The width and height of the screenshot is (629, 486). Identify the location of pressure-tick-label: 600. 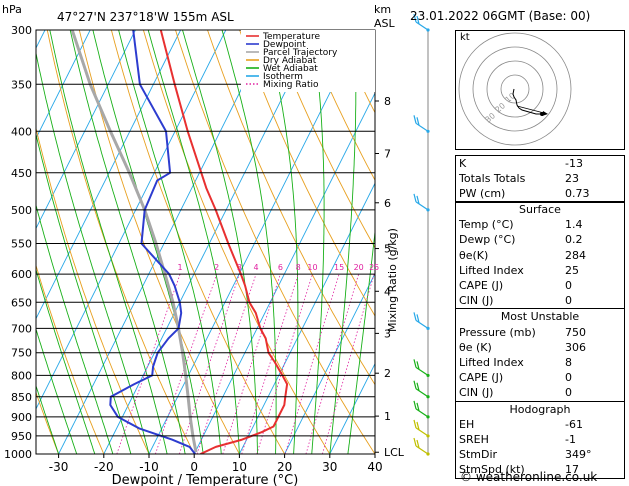
(21, 274).